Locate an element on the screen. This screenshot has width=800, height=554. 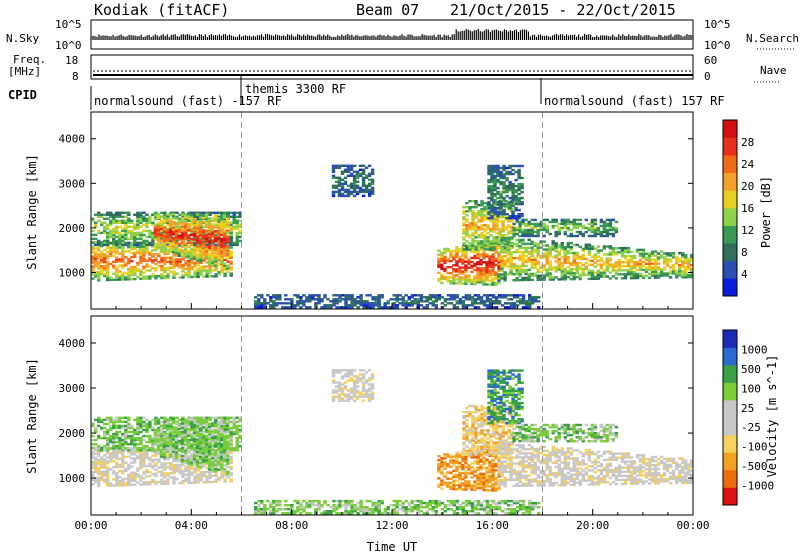
nave-tick-top: 60 is located at coordinates (710, 60).